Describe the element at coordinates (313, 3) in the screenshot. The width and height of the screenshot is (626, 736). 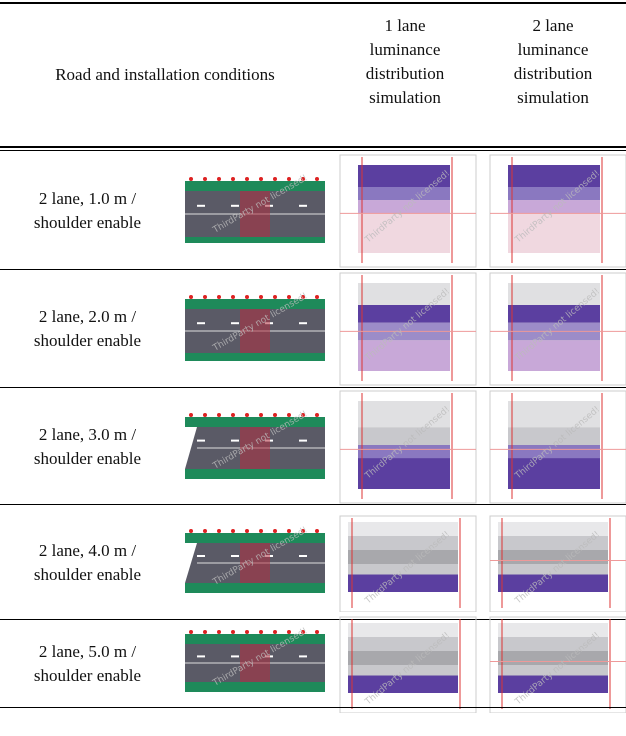
I see `top-rule` at that location.